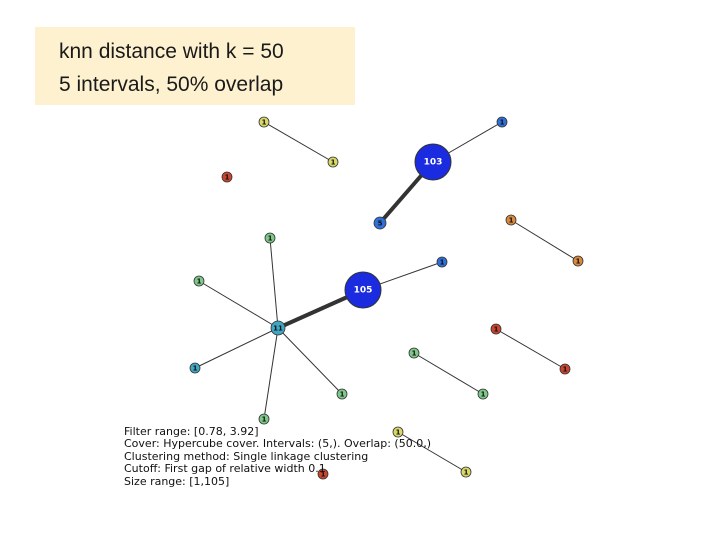  I want to click on node-label: 5, so click(380, 224).